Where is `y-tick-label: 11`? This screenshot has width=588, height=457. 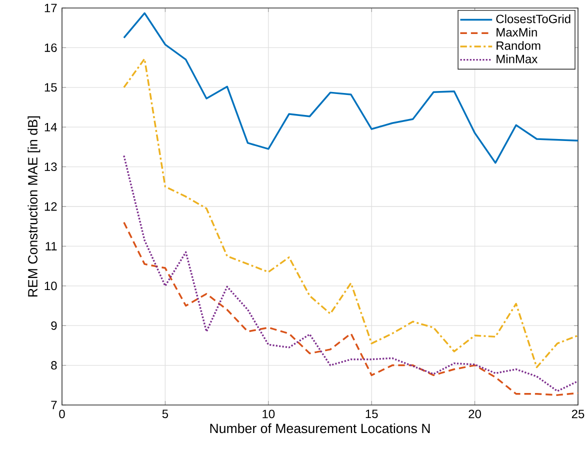 y-tick-label: 11 is located at coordinates (51, 246).